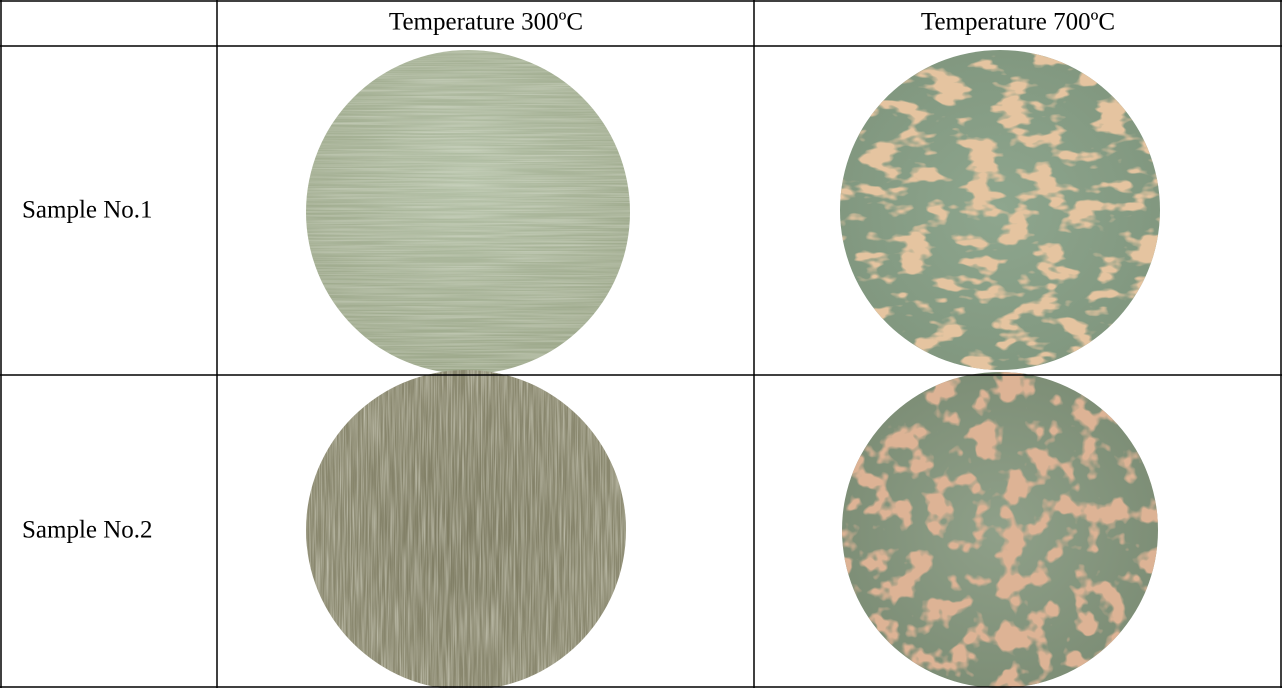  Describe the element at coordinates (486, 22) in the screenshot. I see `column-header: Temperature 300ºC` at that location.